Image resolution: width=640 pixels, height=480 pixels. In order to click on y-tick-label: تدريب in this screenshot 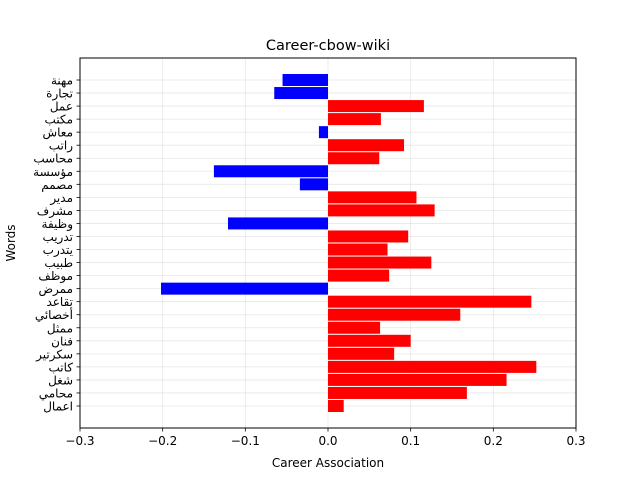, I will do `click(57, 237)`.